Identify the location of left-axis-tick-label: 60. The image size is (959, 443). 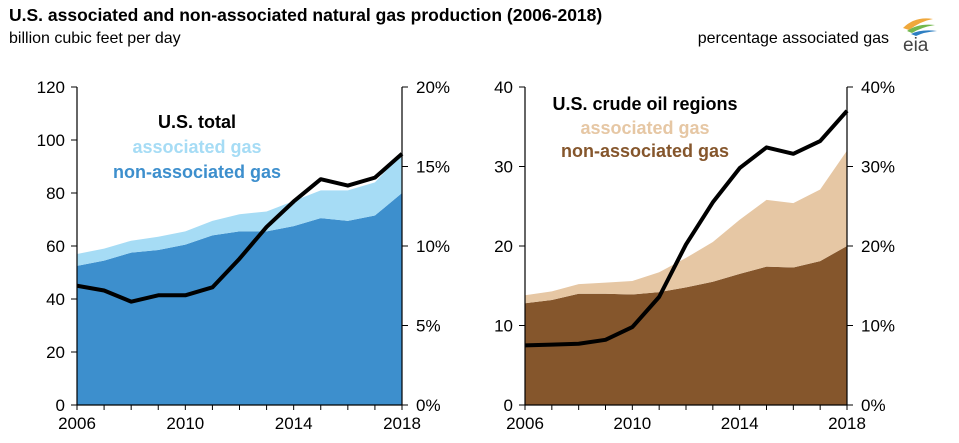
(55, 246).